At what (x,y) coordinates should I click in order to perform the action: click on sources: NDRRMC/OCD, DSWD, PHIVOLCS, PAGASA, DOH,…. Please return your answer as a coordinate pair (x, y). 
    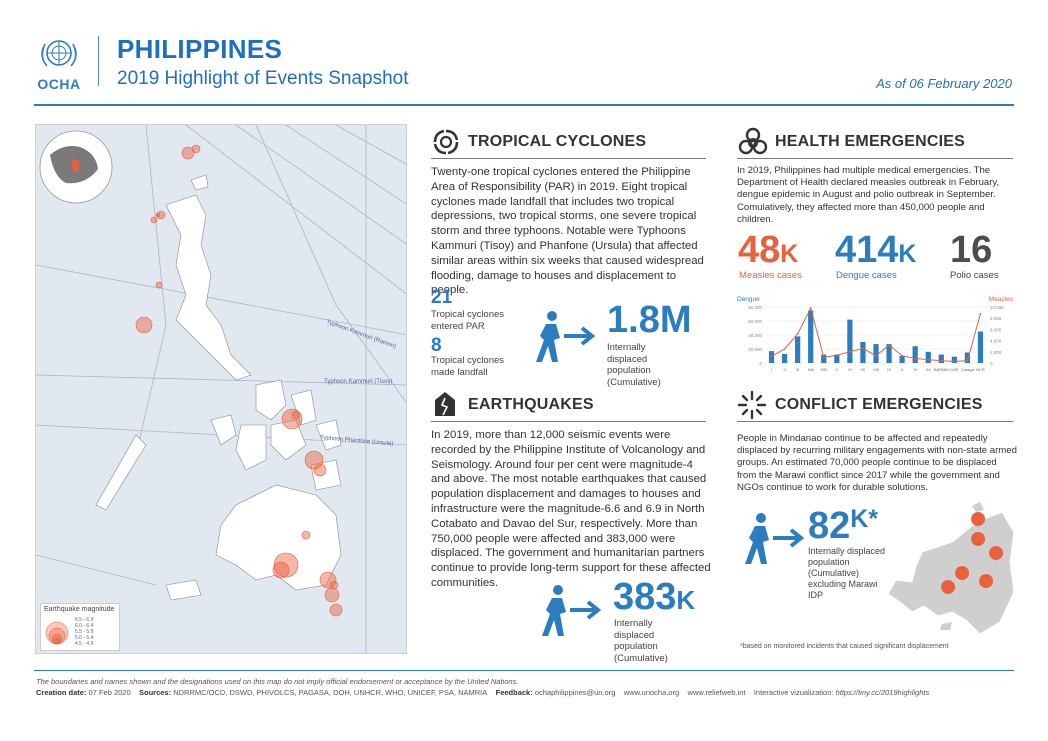
    Looking at the image, I should click on (330, 692).